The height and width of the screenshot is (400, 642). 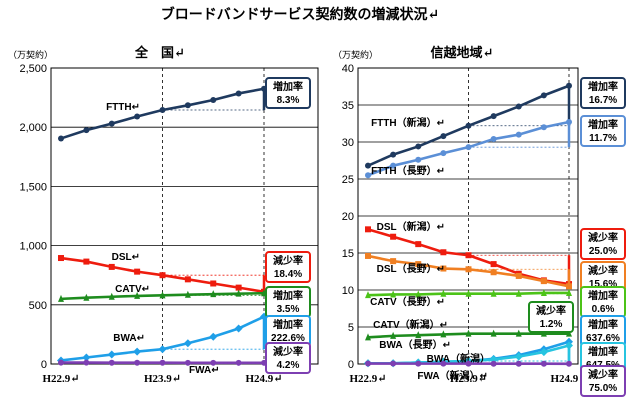 What do you see at coordinates (603, 100) in the screenshot?
I see `callout-value: 16.7%` at bounding box center [603, 100].